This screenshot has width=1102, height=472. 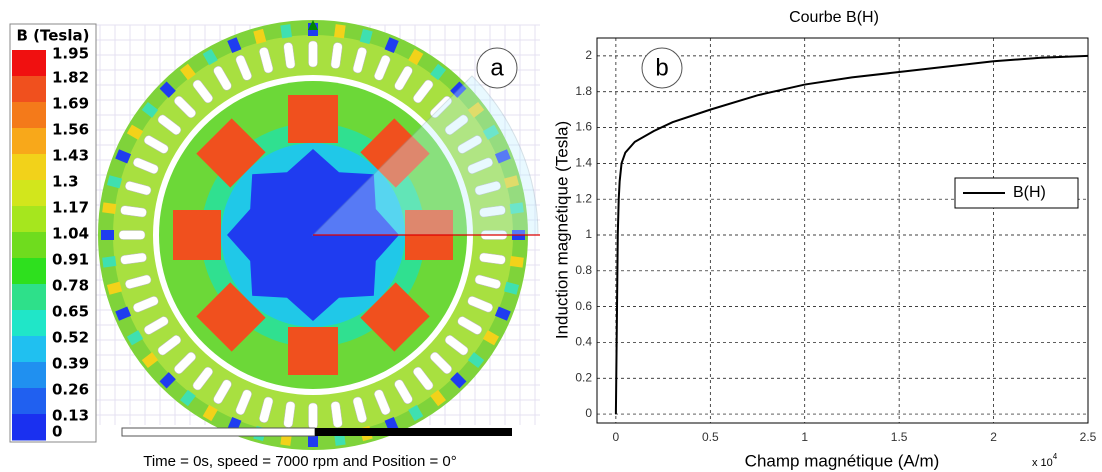 What do you see at coordinates (583, 342) in the screenshot?
I see `y-tick-label: 0.4` at bounding box center [583, 342].